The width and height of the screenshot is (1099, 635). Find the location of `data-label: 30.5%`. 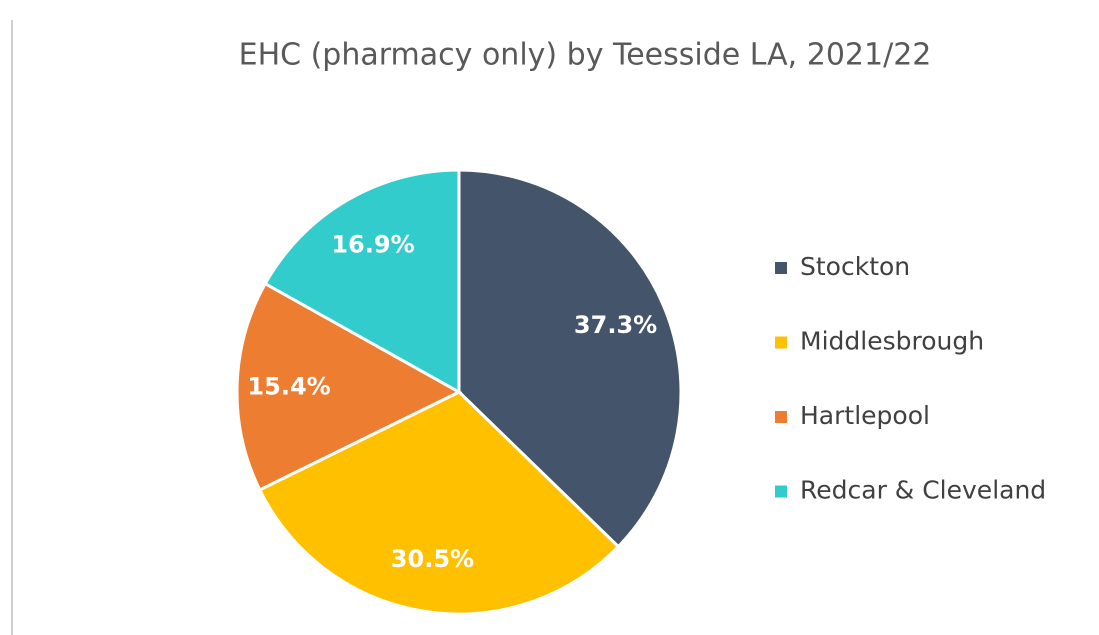

data-label: 30.5% is located at coordinates (432, 559).